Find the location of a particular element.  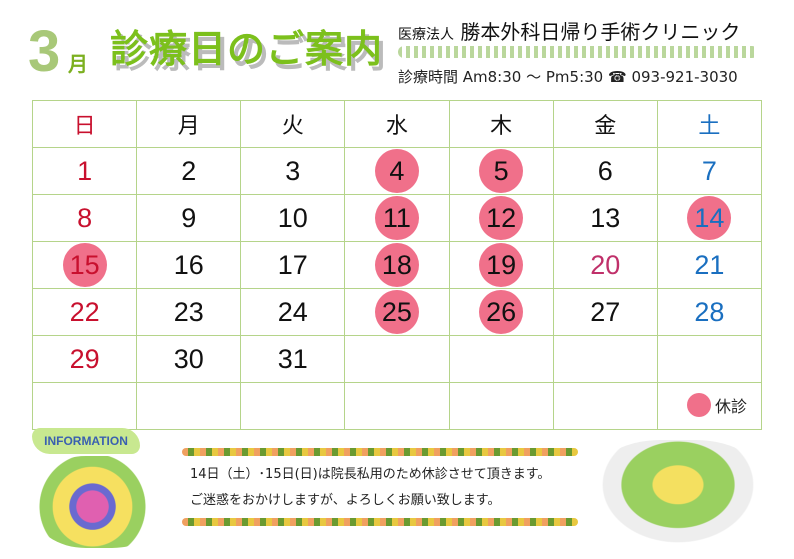

day-cell: 8 is located at coordinates (84, 218).